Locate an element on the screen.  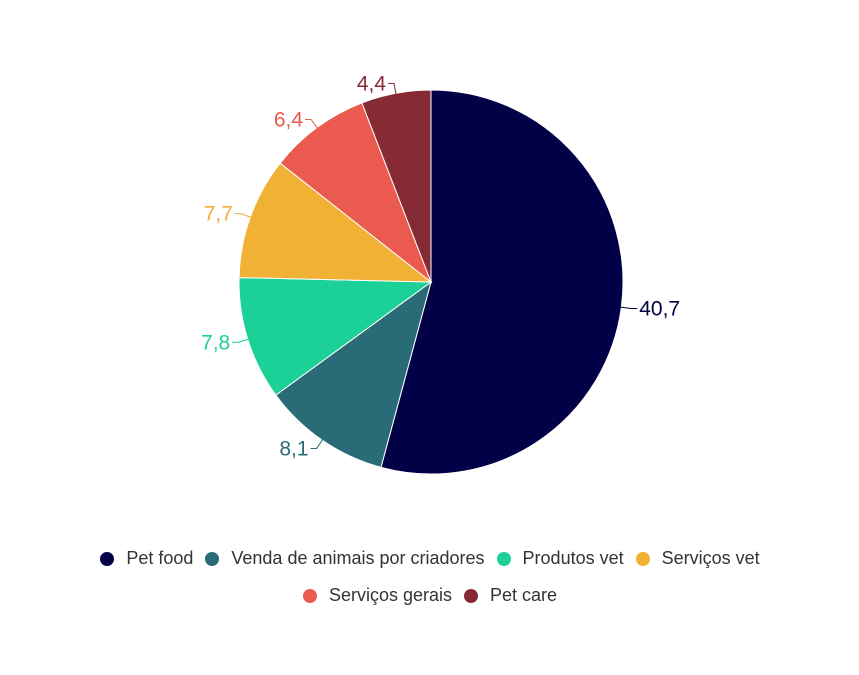
legend-item-1: Venda de animais por criadores is located at coordinates (345, 558).